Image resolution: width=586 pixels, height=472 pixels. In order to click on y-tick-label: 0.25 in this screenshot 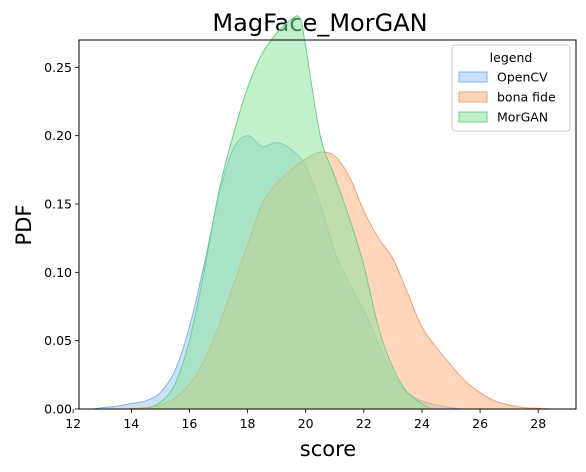, I will do `click(58, 67)`.